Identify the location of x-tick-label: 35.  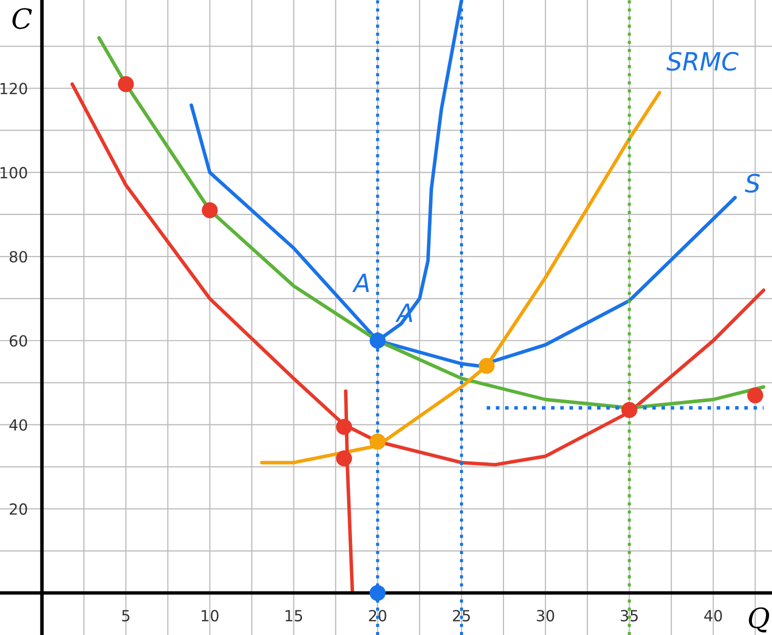
(629, 616).